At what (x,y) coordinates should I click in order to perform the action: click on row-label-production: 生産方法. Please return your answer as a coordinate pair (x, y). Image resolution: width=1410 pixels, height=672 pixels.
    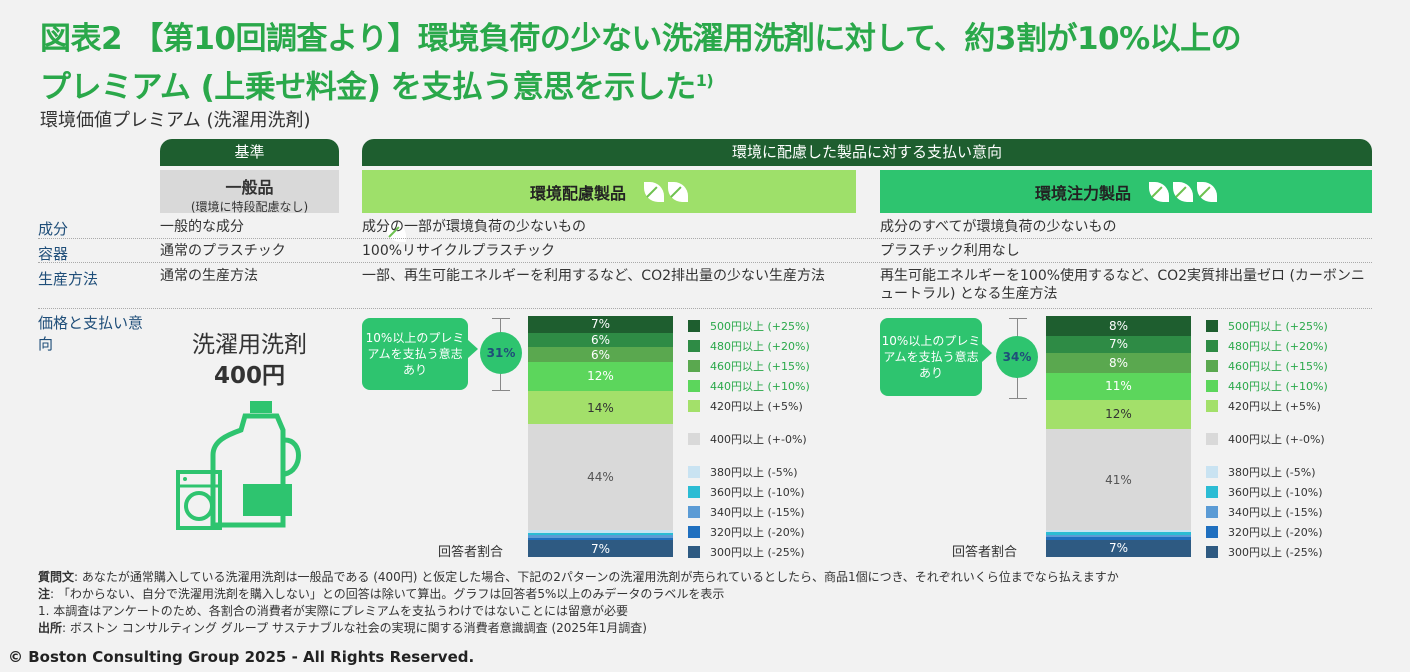
    Looking at the image, I should click on (68, 279).